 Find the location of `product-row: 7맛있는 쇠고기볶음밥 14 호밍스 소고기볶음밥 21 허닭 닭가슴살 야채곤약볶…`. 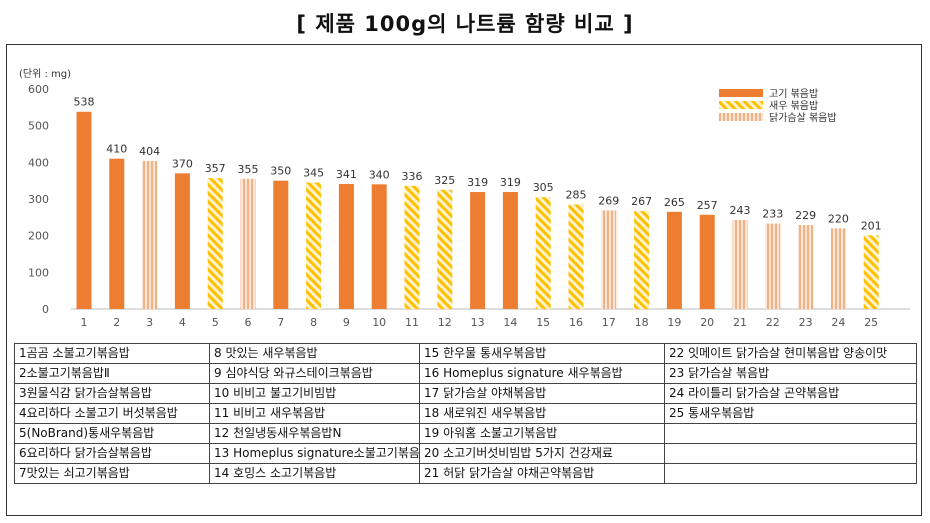

product-row: 7맛있는 쇠고기볶음밥 14 호밍스 소고기볶음밥 21 허닭 닭가슴살 야채곤약볶… is located at coordinates (465, 473).